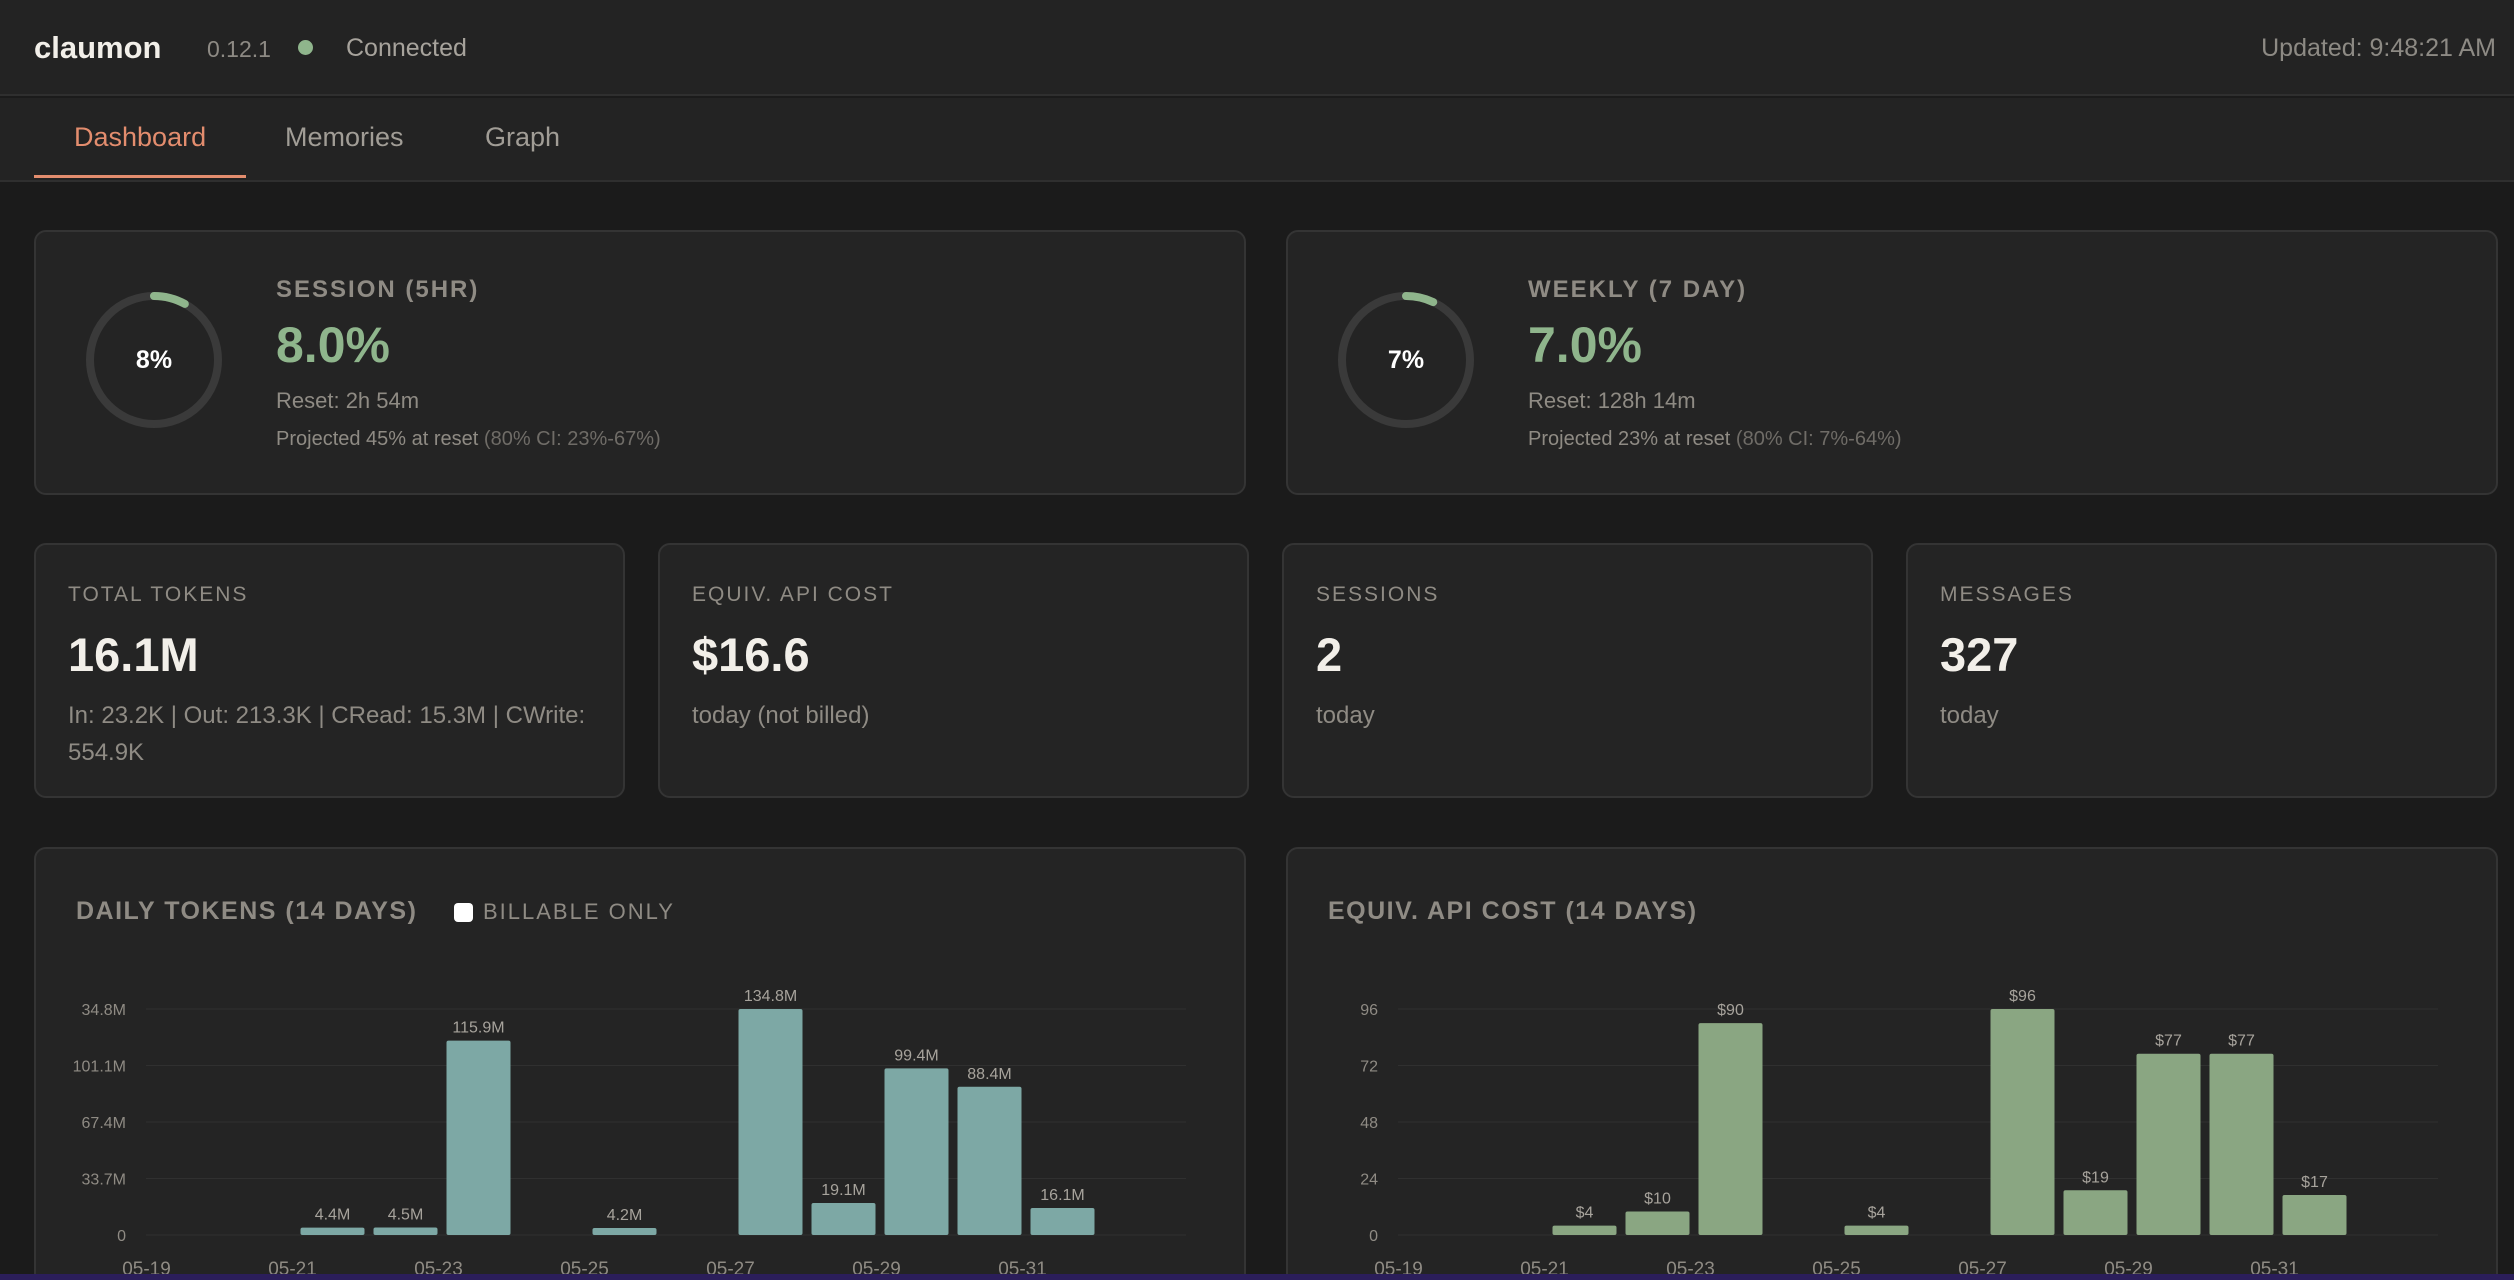  I want to click on api-cost-sub: today (not billed), so click(781, 715).